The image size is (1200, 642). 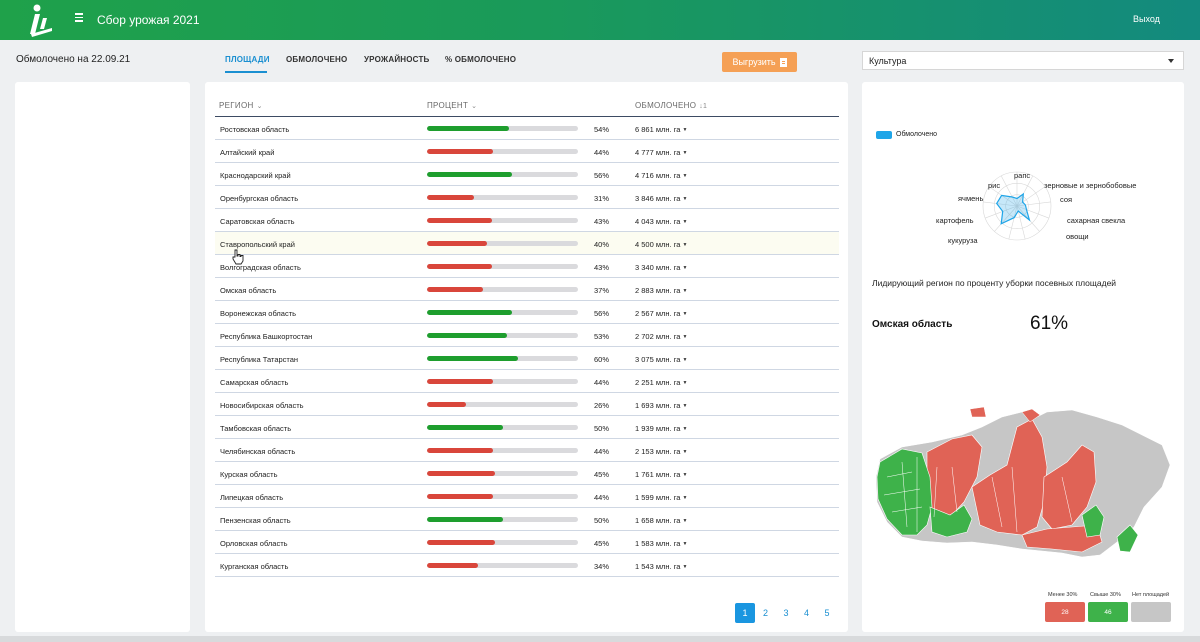 I want to click on culture-select-value: Культура, so click(x=888, y=61).